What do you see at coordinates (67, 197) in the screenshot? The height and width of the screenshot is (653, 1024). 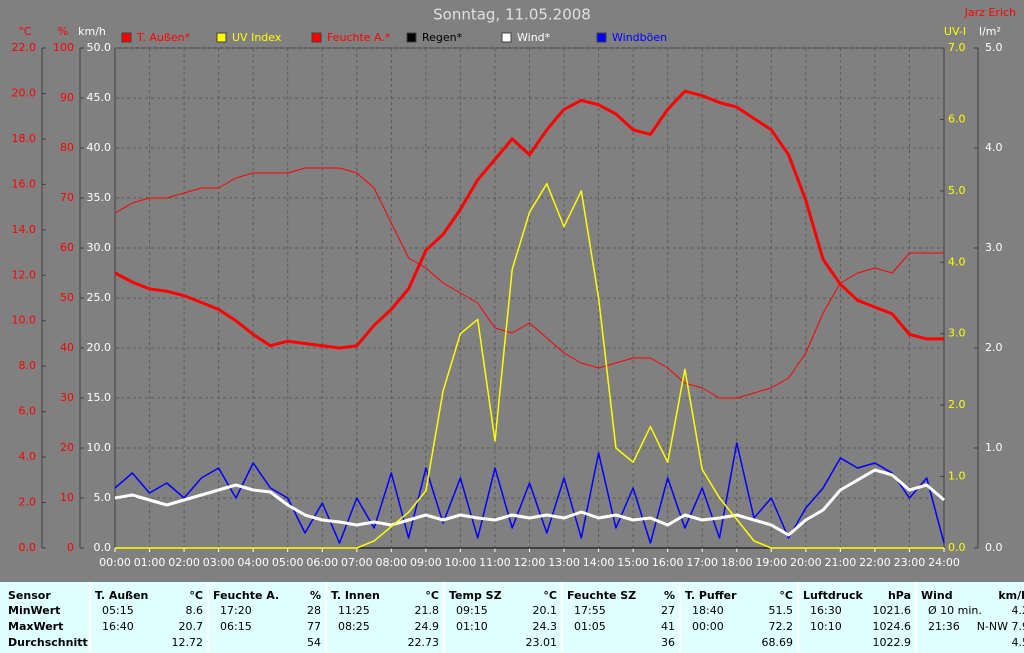 I see `y-tick-label: 70` at bounding box center [67, 197].